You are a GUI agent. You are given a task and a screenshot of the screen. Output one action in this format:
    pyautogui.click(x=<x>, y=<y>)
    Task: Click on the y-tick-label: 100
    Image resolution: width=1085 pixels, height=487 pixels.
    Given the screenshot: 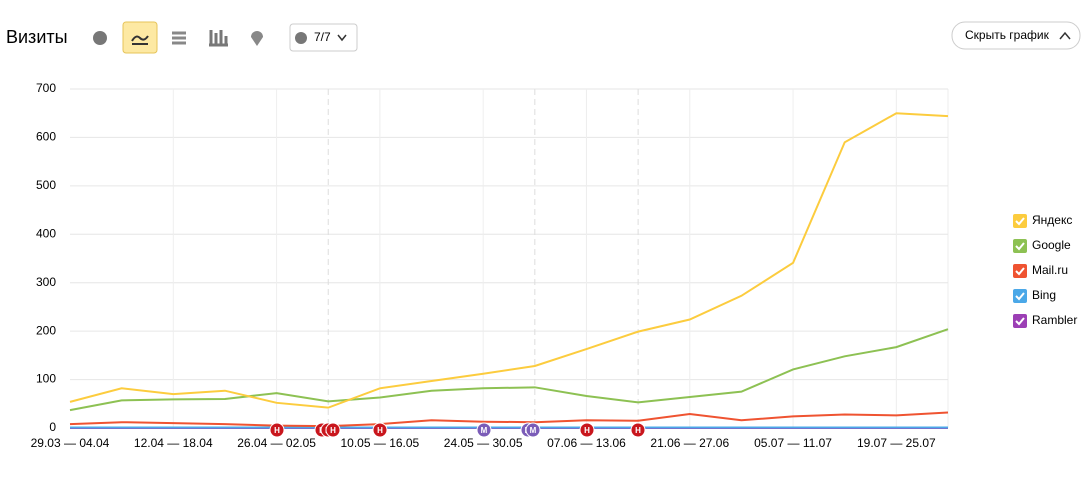 What is the action you would take?
    pyautogui.click(x=46, y=379)
    